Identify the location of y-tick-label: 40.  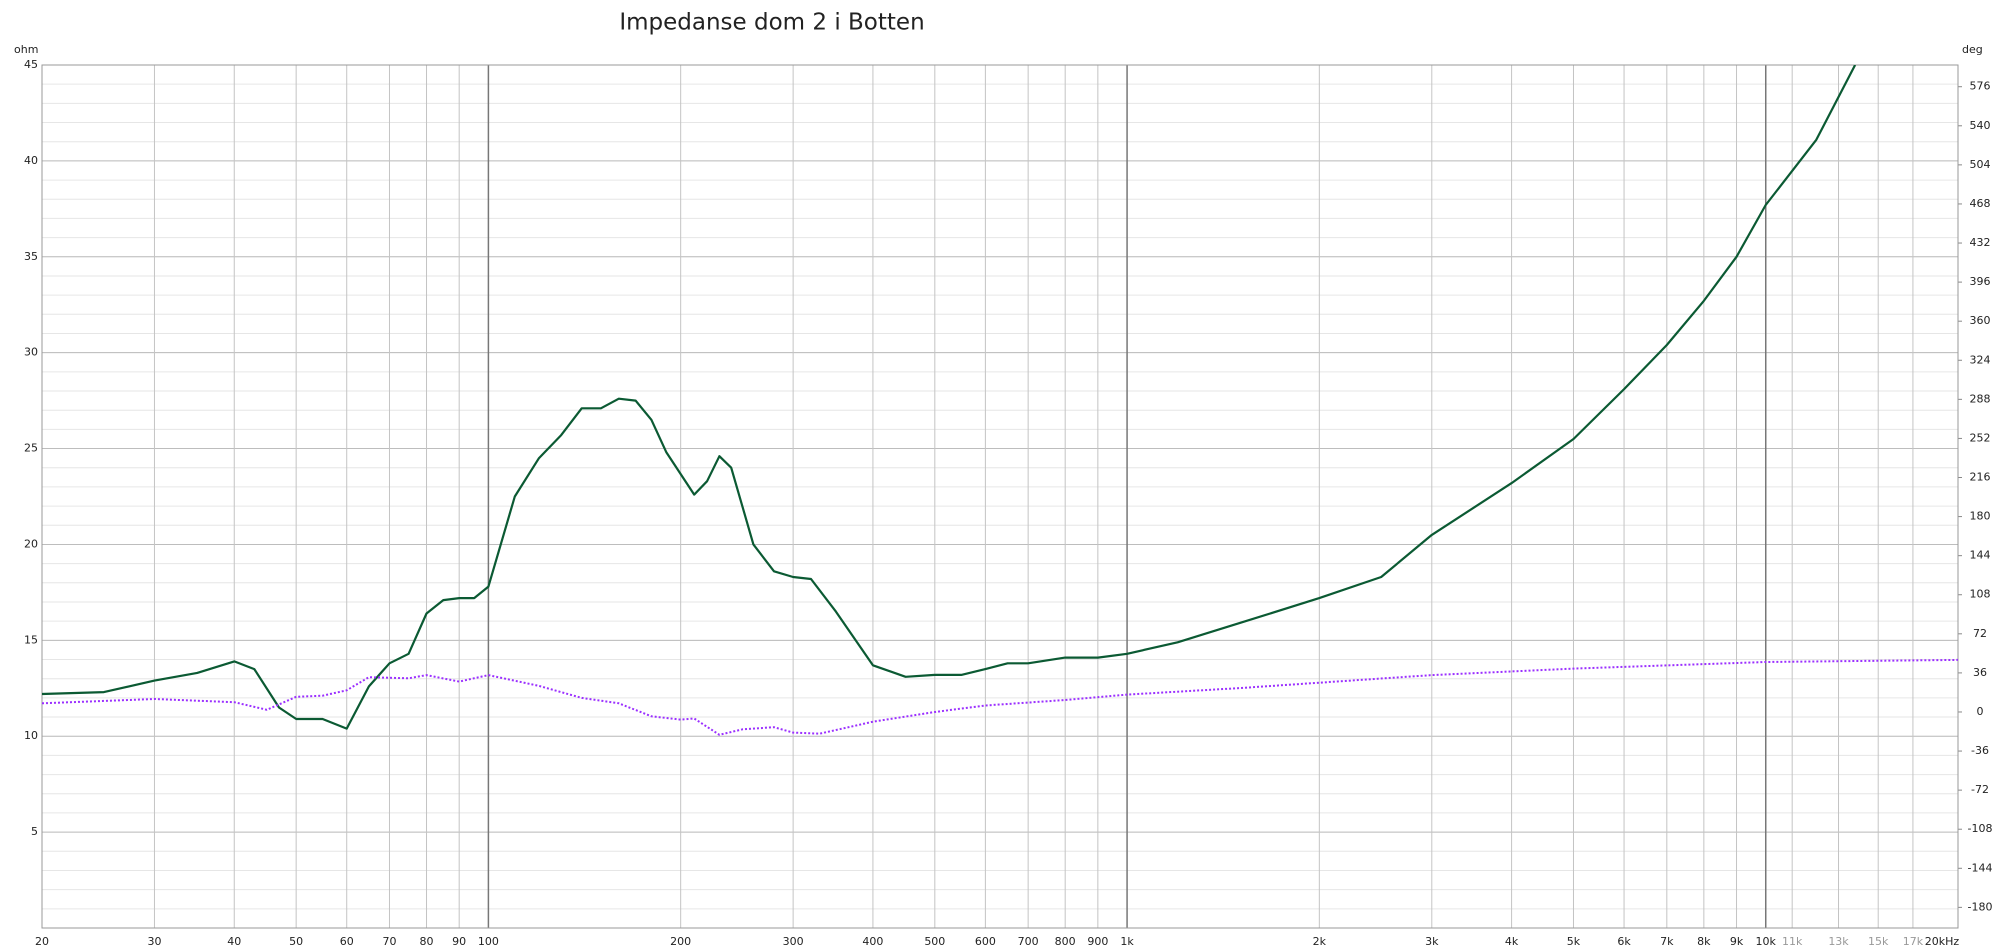
(31, 160).